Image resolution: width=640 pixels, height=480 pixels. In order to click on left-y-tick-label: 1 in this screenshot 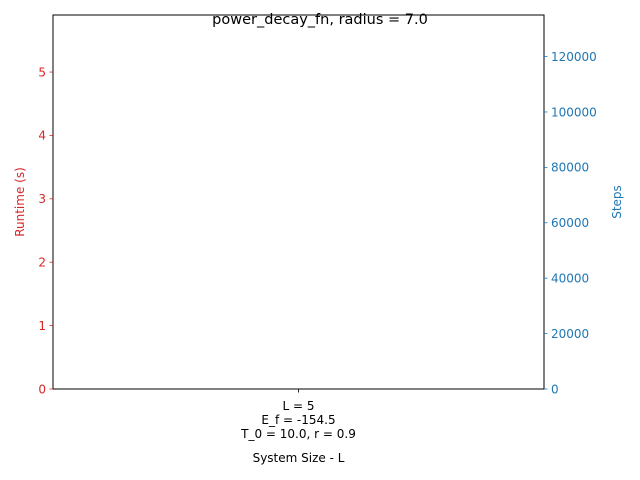, I will do `click(42, 326)`.